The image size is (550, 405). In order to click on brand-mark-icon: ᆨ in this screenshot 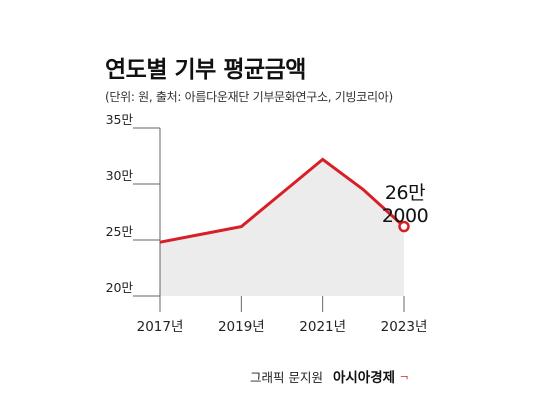, I will do `click(404, 374)`.